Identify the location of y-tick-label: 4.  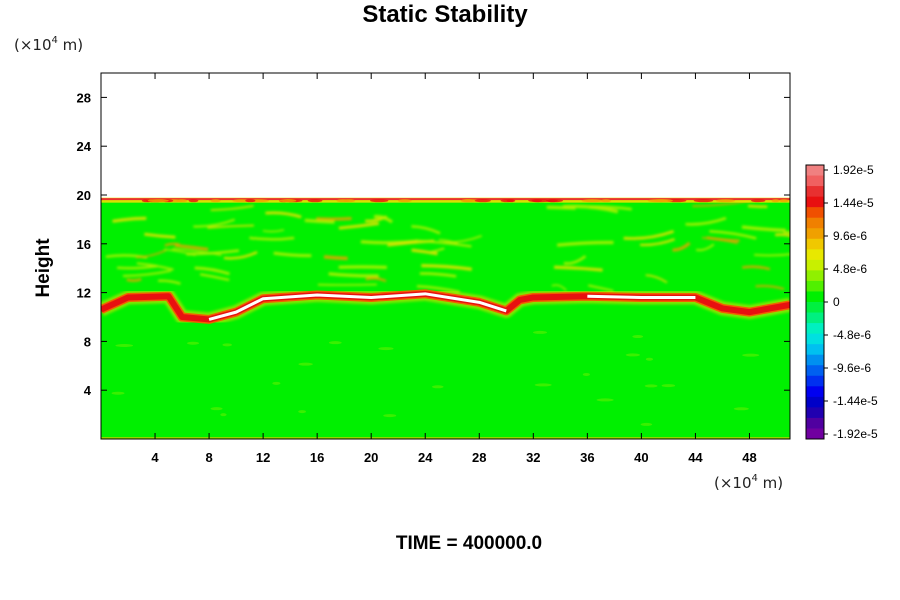
(88, 390).